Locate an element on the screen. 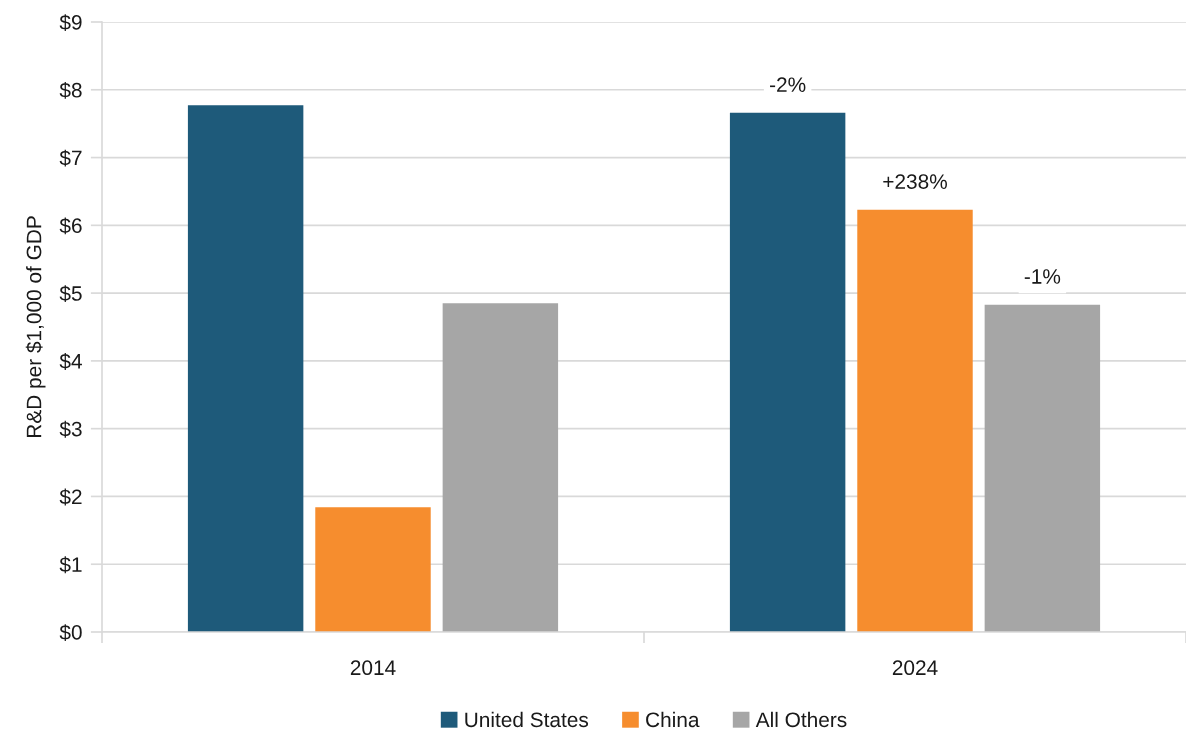 The height and width of the screenshot is (733, 1186). legend-label: All Others is located at coordinates (801, 719).